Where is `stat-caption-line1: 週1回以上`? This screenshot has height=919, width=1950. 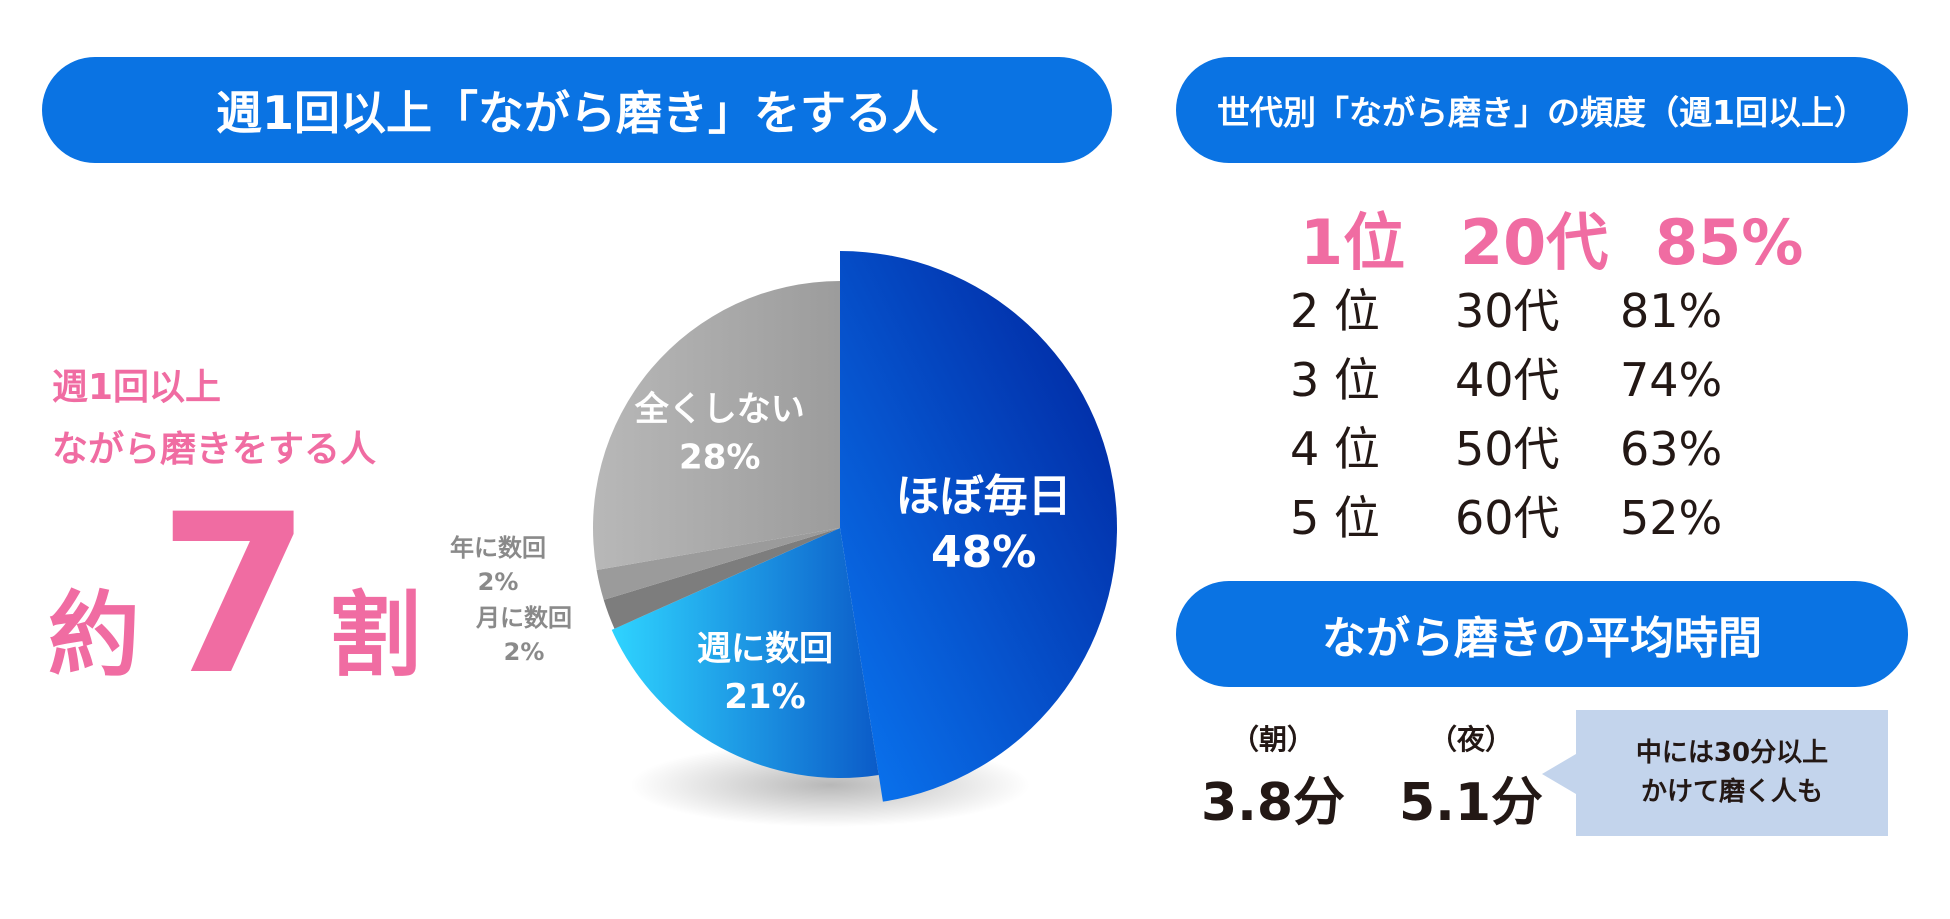 stat-caption-line1: 週1回以上 is located at coordinates (137, 387).